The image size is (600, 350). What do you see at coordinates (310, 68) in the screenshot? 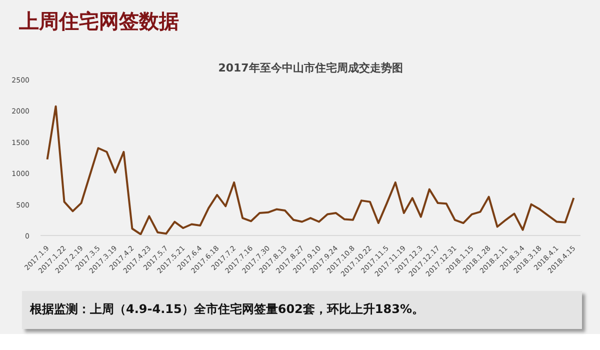
I see `chart-subtitle: 2017年至今中山市住宅周成交走势图` at bounding box center [310, 68].